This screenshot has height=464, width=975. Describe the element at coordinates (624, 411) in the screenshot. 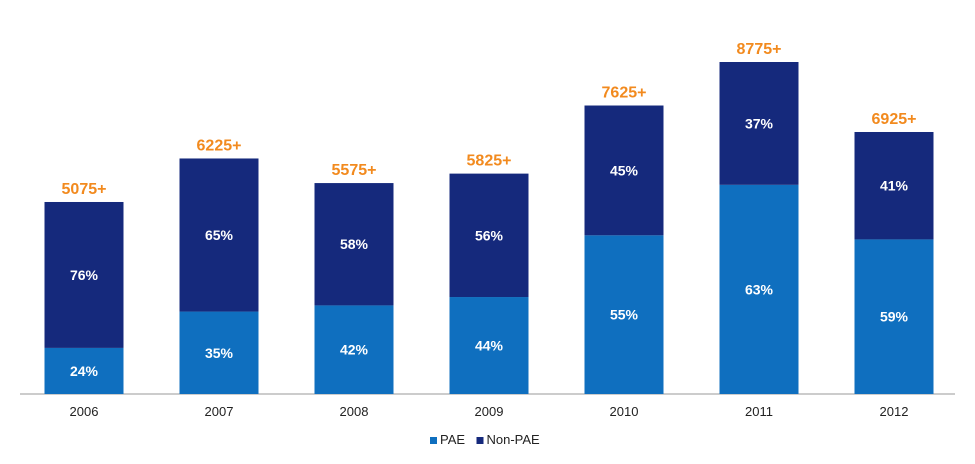

I see `x-tick-label-2010: 2010` at that location.